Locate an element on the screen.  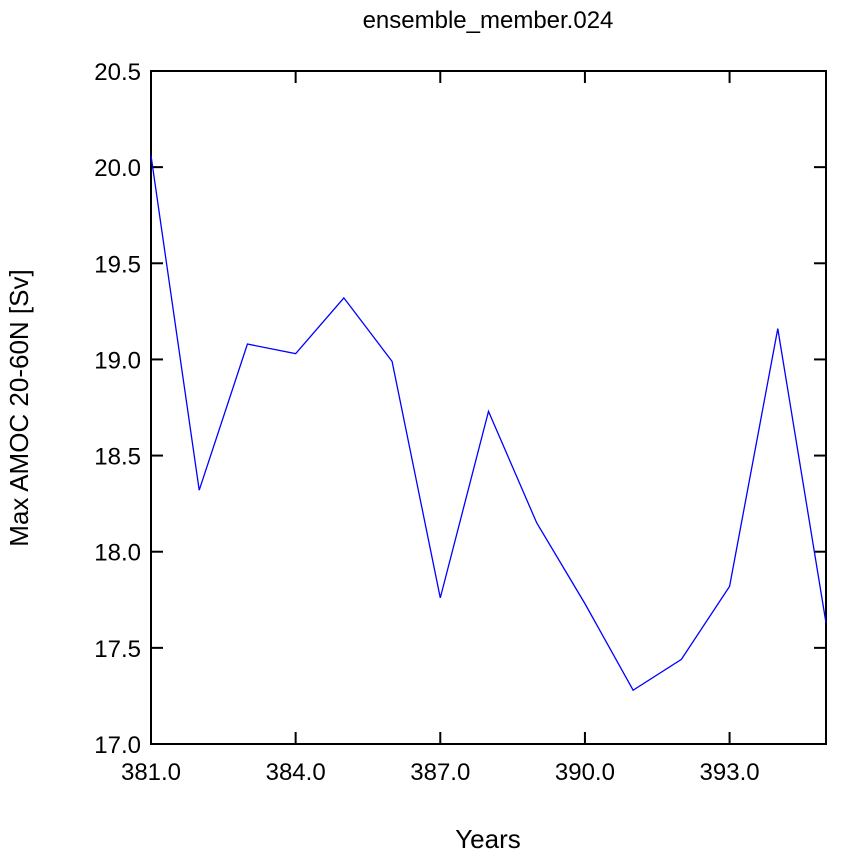
y-tick-label: 19.5 is located at coordinates (117, 264).